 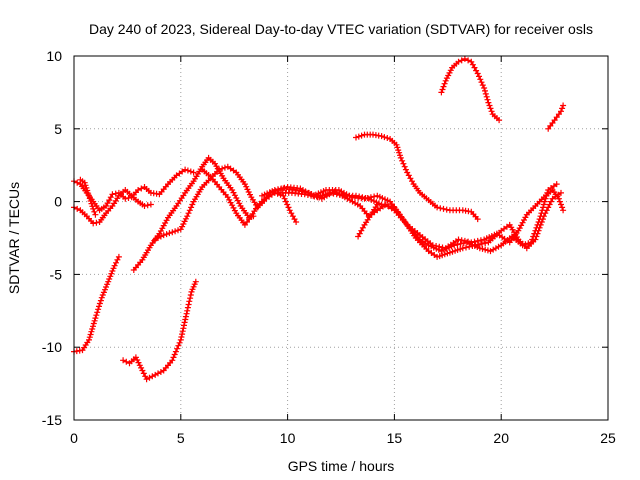 I want to click on x-axis-label: GPS time / hours, so click(x=341, y=466).